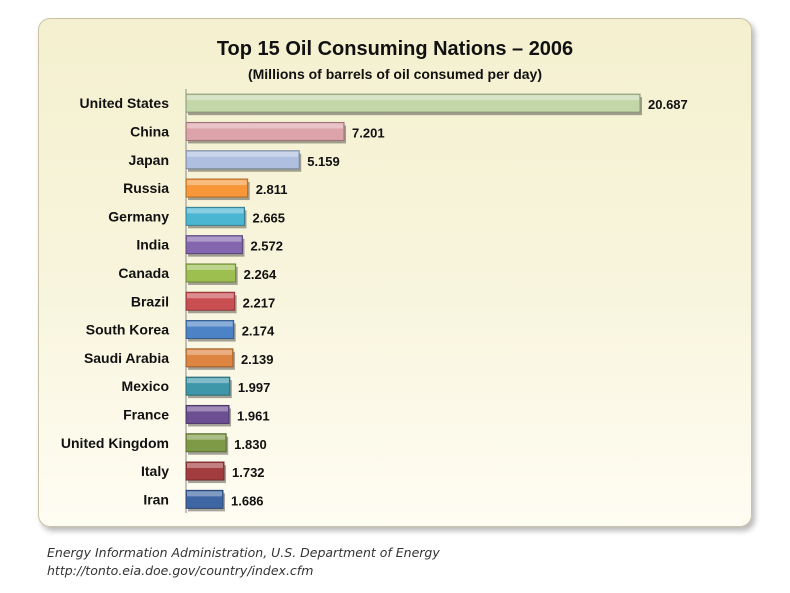 This screenshot has height=593, width=790. I want to click on category-label: Canada, so click(143, 273).